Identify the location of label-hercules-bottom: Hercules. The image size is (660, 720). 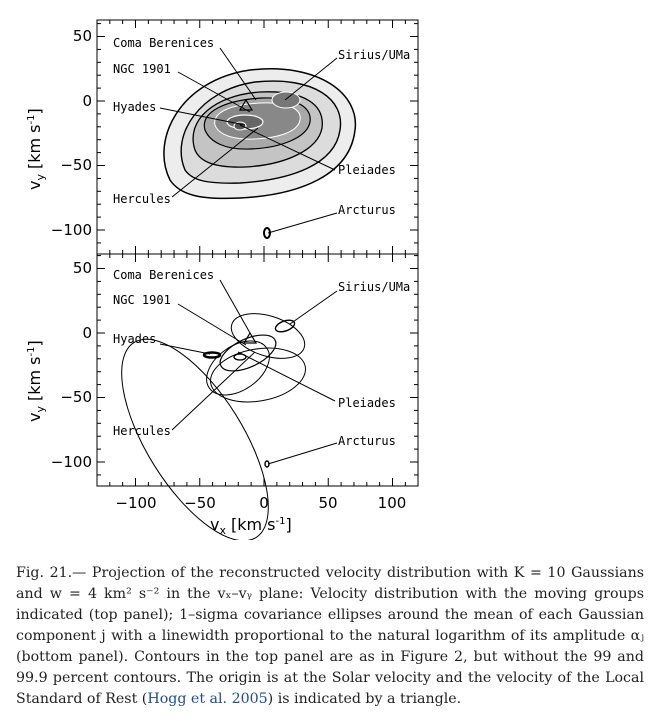
(142, 431).